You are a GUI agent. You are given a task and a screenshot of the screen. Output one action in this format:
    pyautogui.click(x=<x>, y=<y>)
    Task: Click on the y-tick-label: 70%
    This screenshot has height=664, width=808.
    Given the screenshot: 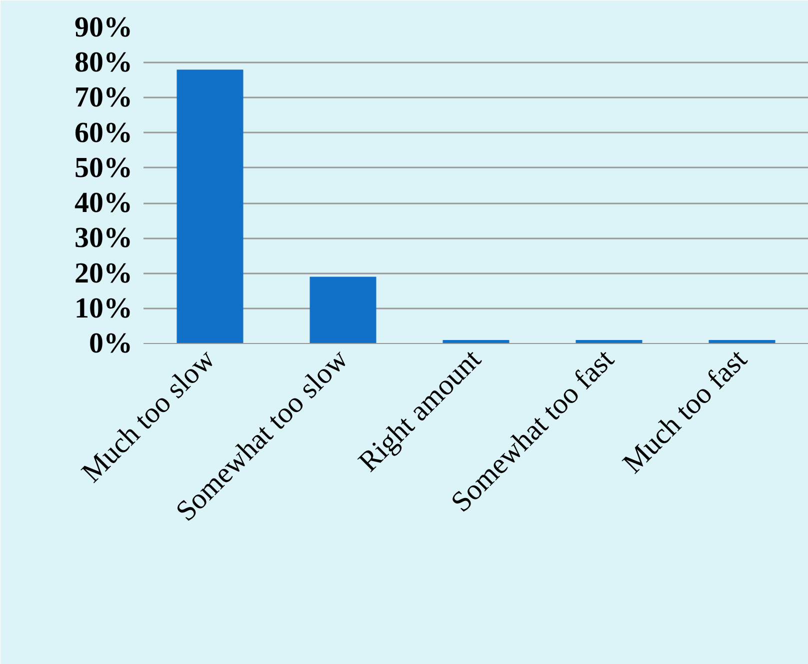 What is the action you would take?
    pyautogui.click(x=103, y=98)
    